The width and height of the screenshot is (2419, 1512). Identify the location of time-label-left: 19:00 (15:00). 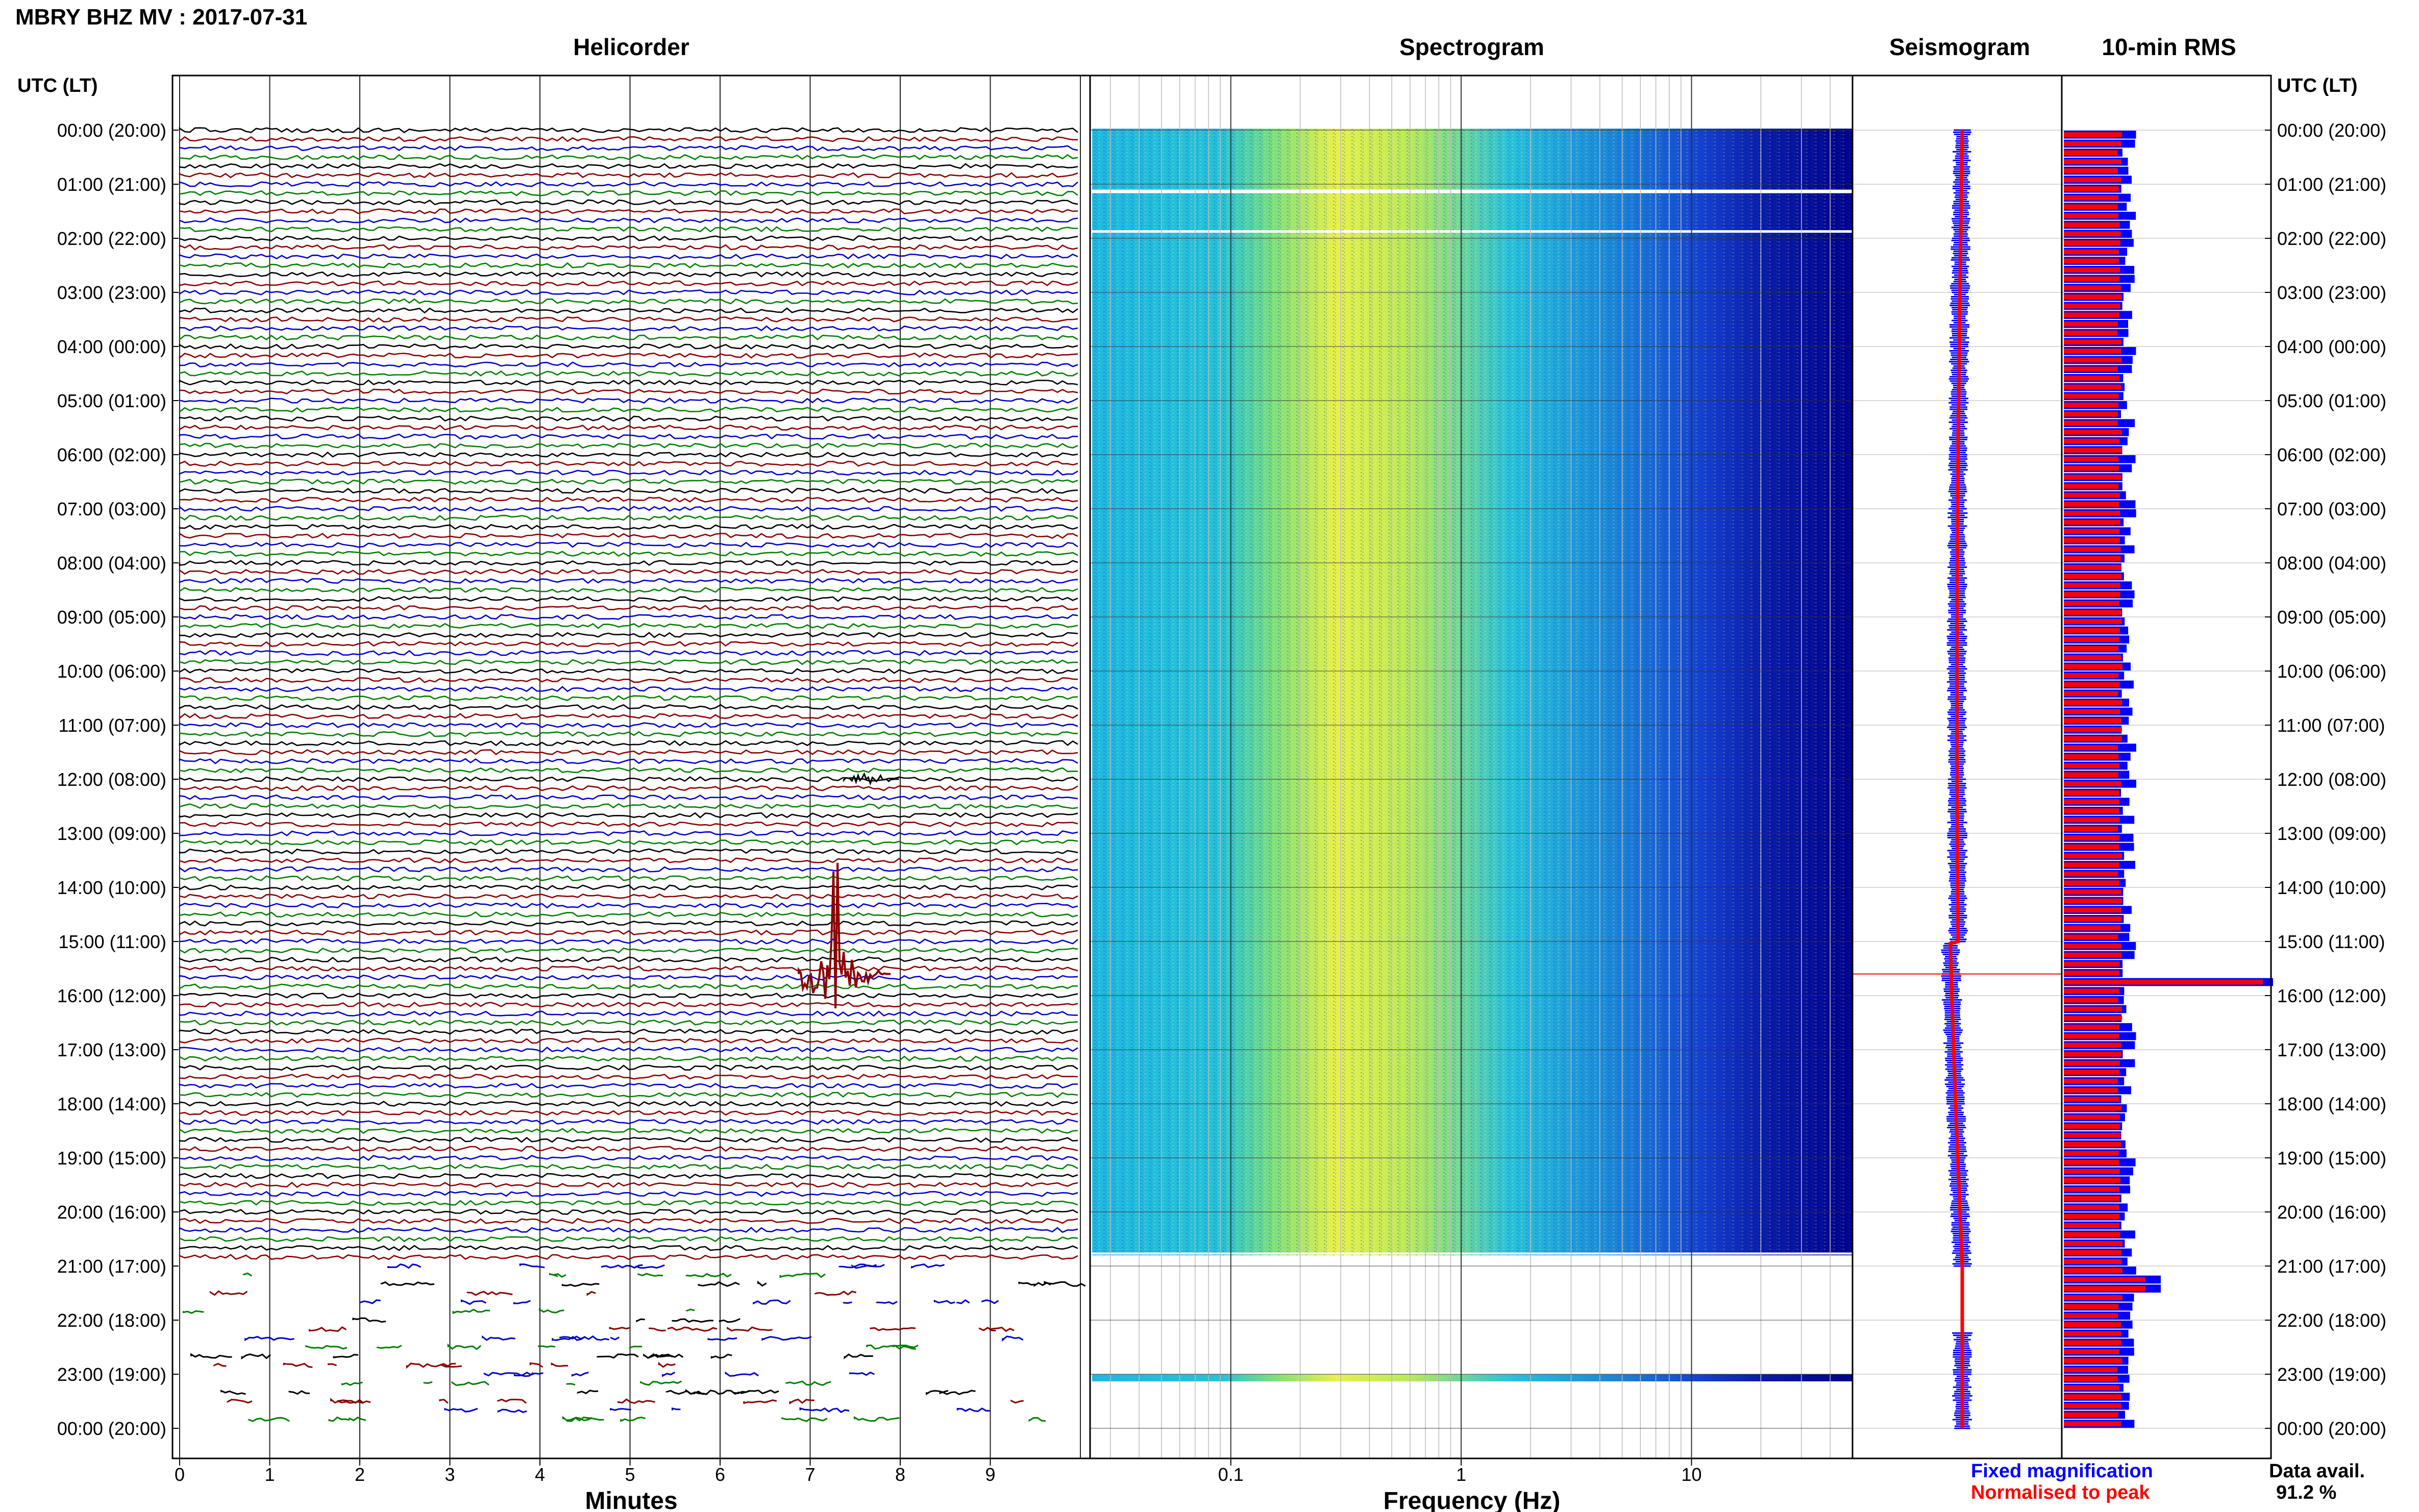
(111, 1158).